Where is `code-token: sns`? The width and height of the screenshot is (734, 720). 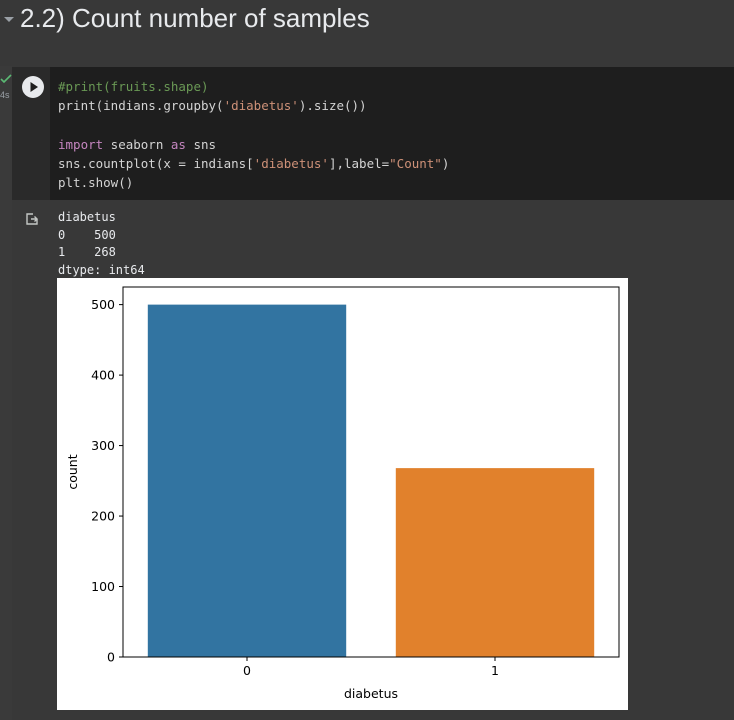
code-token: sns is located at coordinates (201, 144).